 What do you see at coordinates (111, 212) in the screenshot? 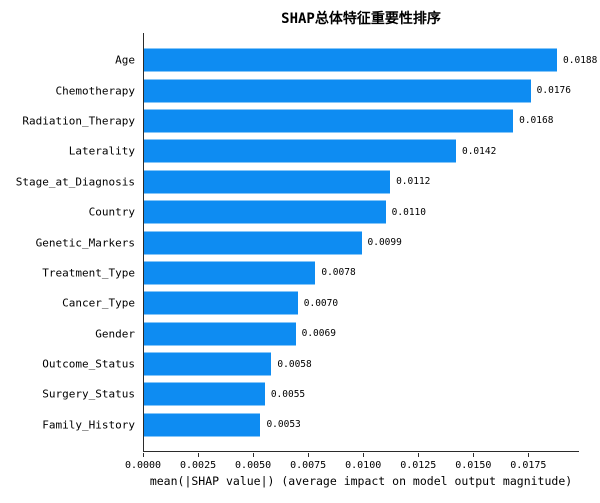
I see `category-label: Country` at bounding box center [111, 212].